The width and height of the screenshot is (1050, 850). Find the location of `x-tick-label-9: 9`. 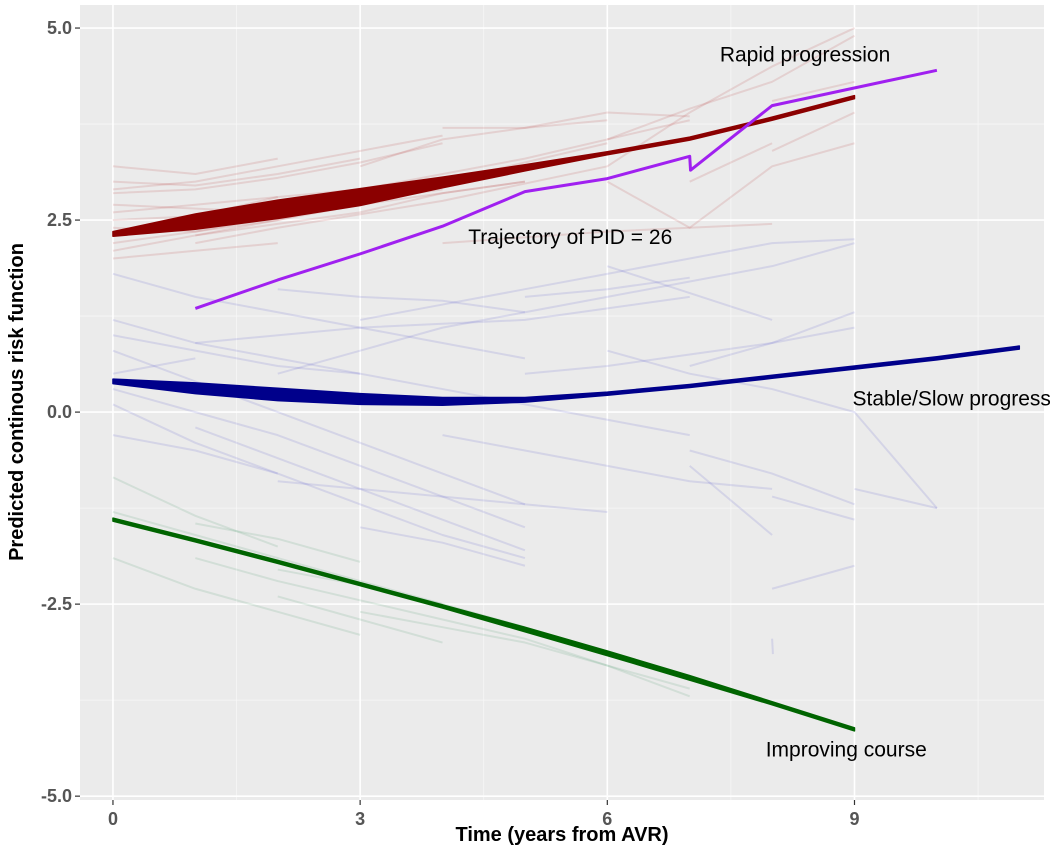

x-tick-label-9: 9 is located at coordinates (854, 819).